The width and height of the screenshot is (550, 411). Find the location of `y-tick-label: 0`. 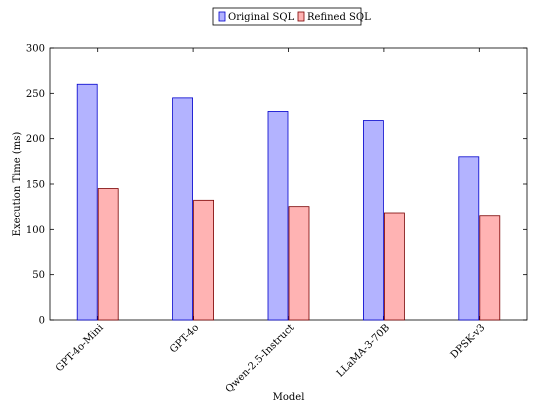

y-tick-label: 0 is located at coordinates (42, 321).